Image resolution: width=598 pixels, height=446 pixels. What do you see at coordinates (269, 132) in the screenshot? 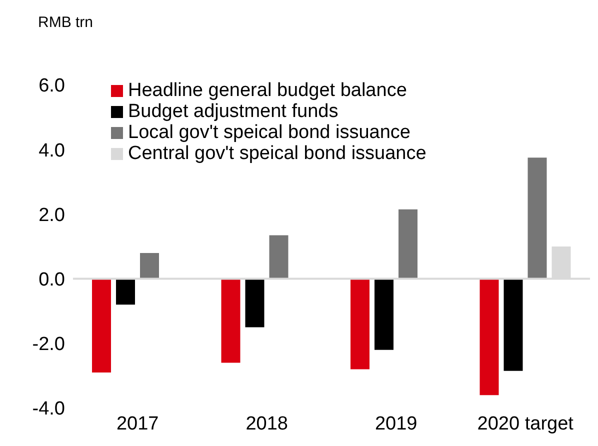
I see `legend-label: Local gov't speical bond issuance` at bounding box center [269, 132].